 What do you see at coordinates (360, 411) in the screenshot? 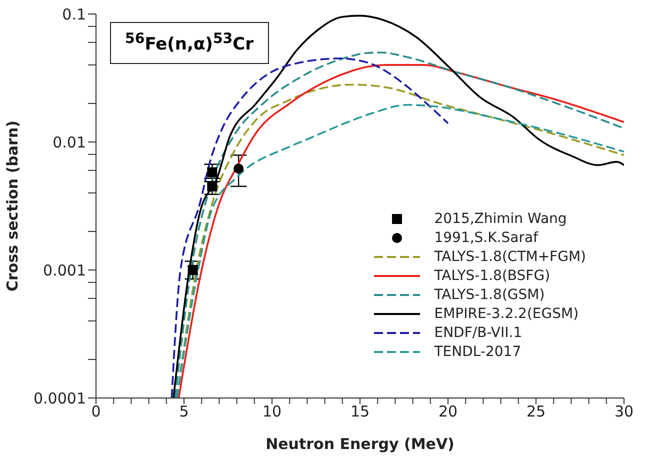
I see `x-tick-label: 15` at bounding box center [360, 411].